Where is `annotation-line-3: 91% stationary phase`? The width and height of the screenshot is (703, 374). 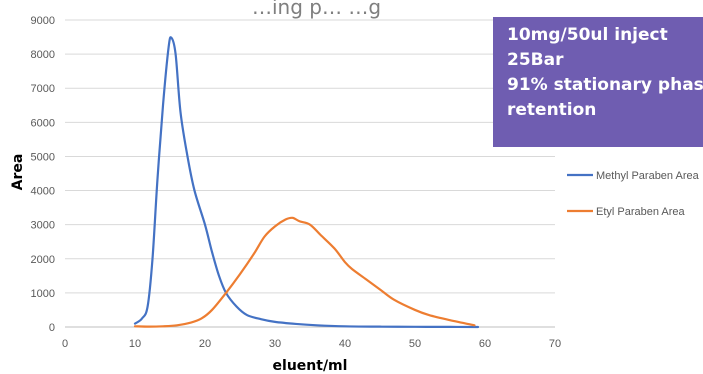
annotation-line-3: 91% stationary phase is located at coordinates (605, 85).